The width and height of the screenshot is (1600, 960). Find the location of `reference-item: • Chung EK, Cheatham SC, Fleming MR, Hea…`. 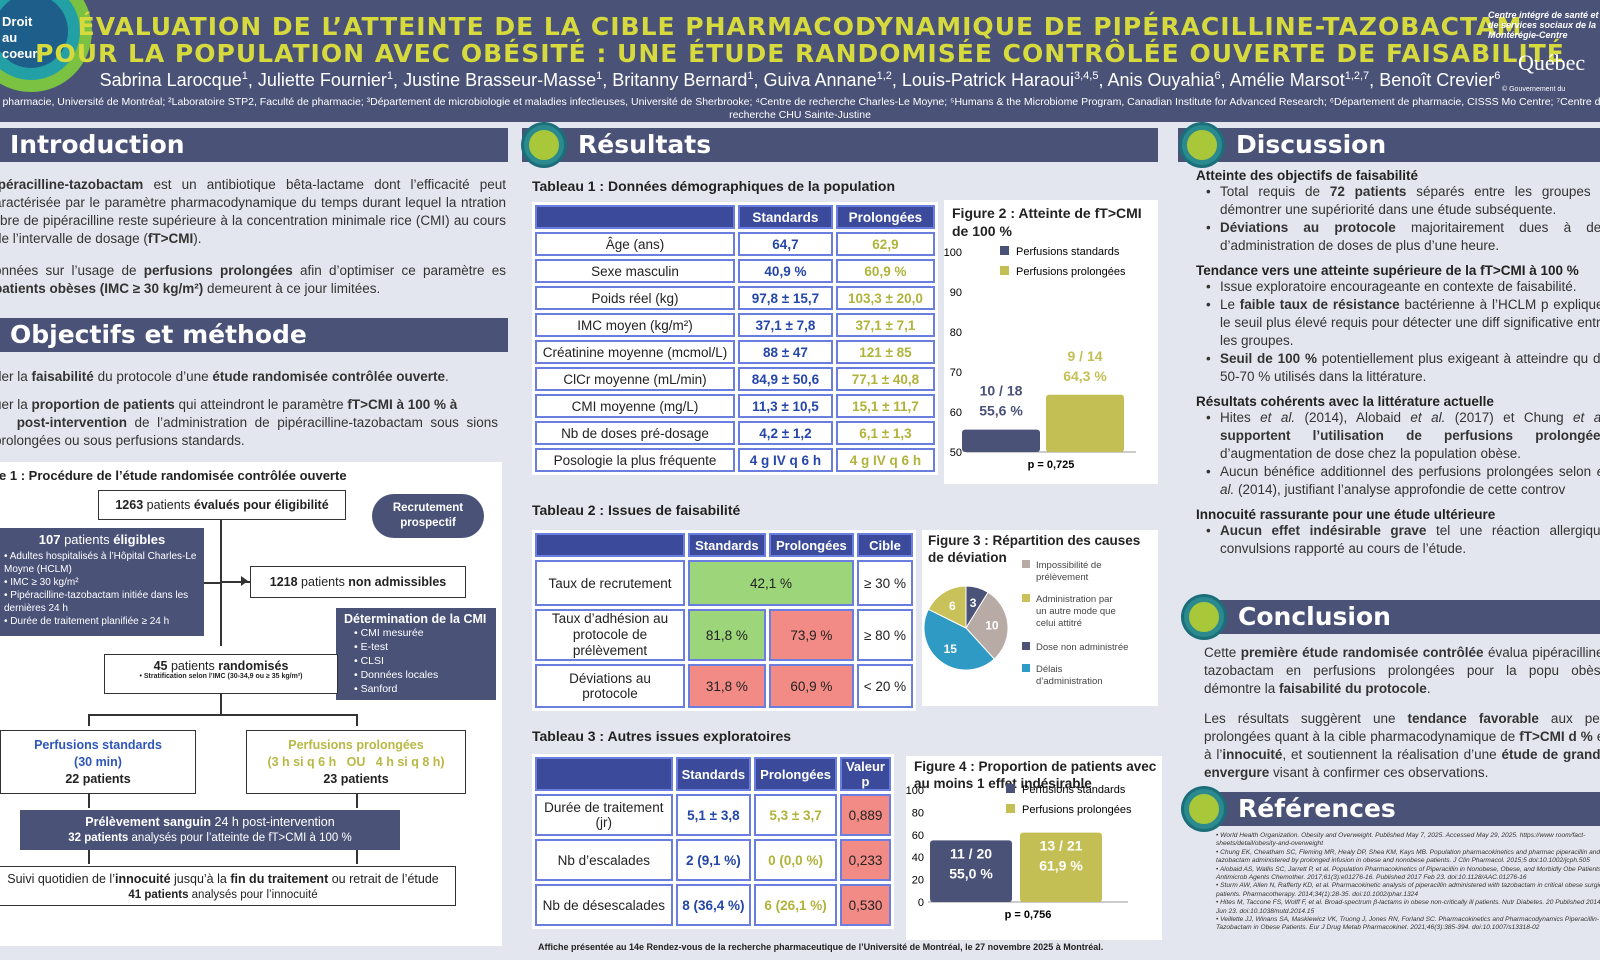

reference-item: • Chung EK, Cheatham SC, Fleming MR, Hea… is located at coordinates (1408, 856).